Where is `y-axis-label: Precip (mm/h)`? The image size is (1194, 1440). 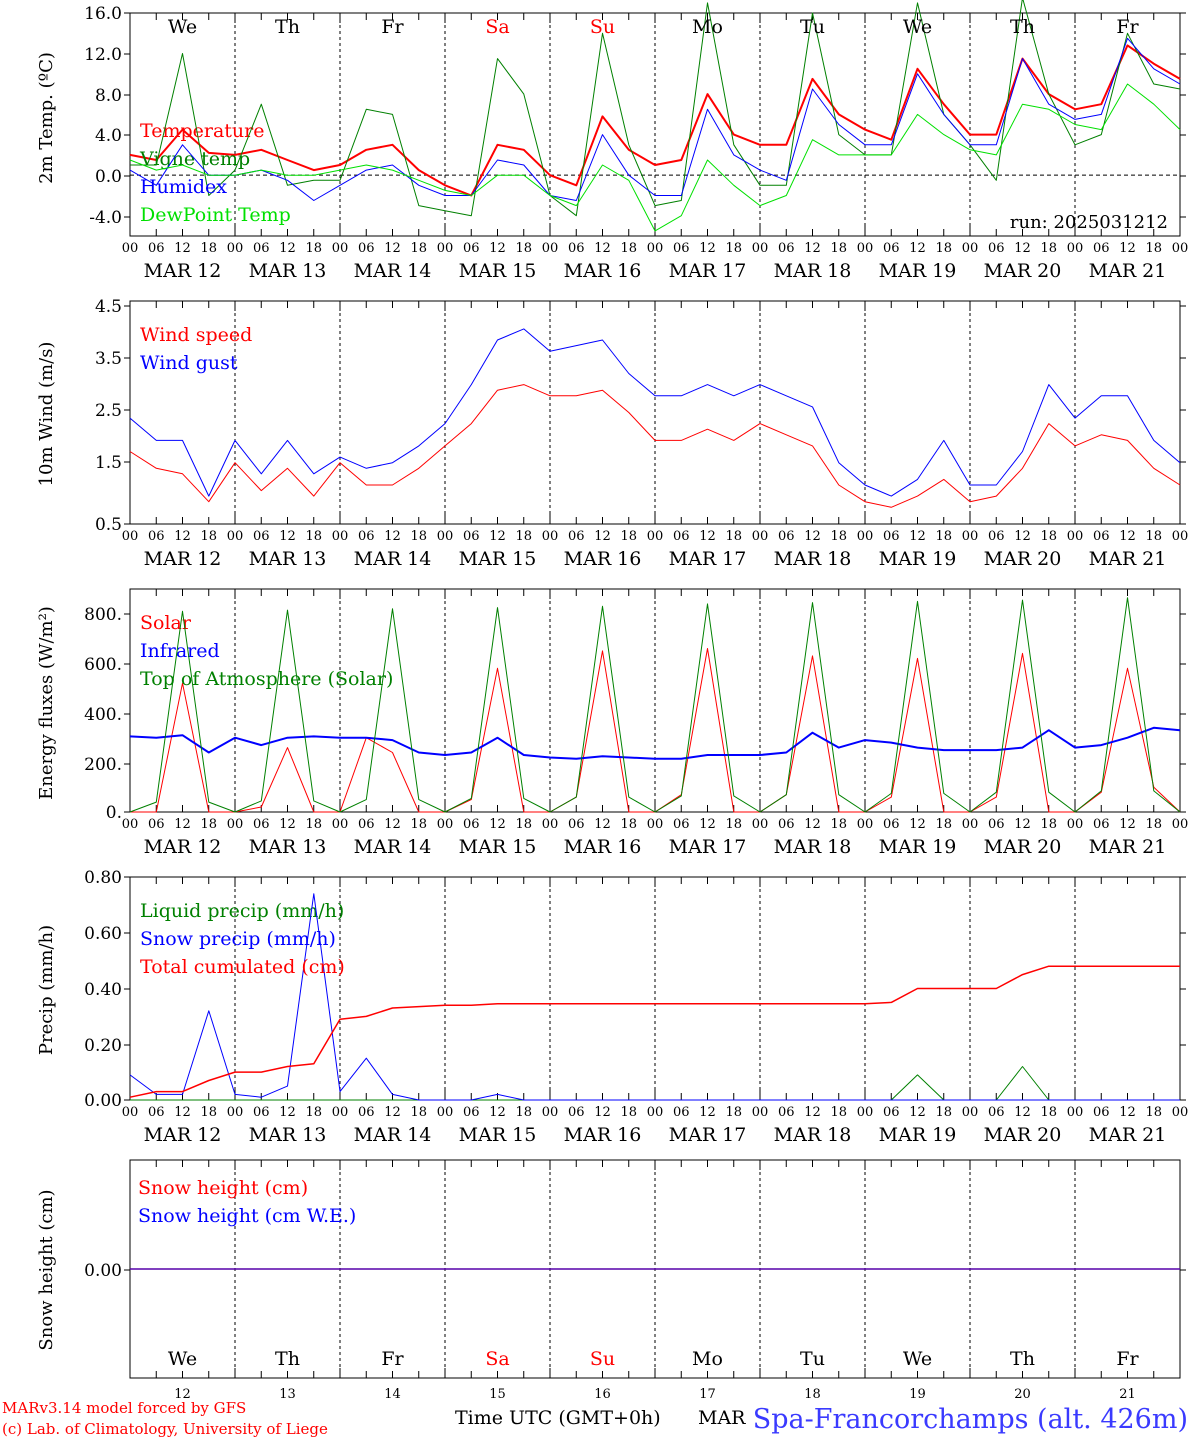 y-axis-label: Precip (mm/h) is located at coordinates (46, 990).